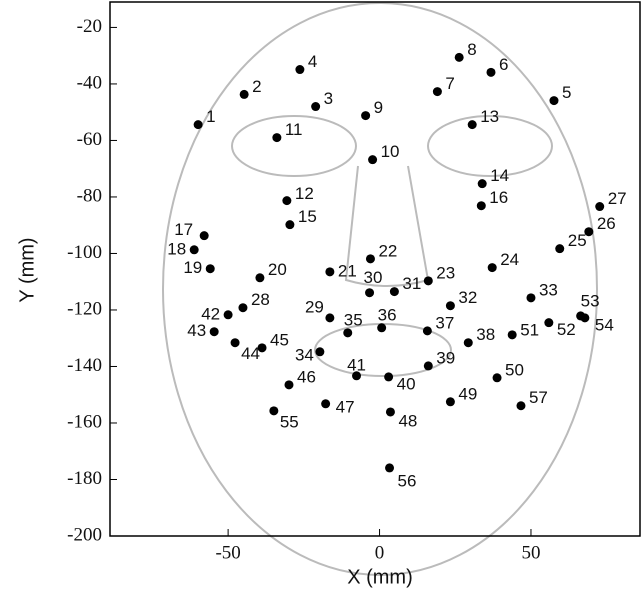 This screenshot has width=642, height=599. I want to click on point-label: 22, so click(387, 250).